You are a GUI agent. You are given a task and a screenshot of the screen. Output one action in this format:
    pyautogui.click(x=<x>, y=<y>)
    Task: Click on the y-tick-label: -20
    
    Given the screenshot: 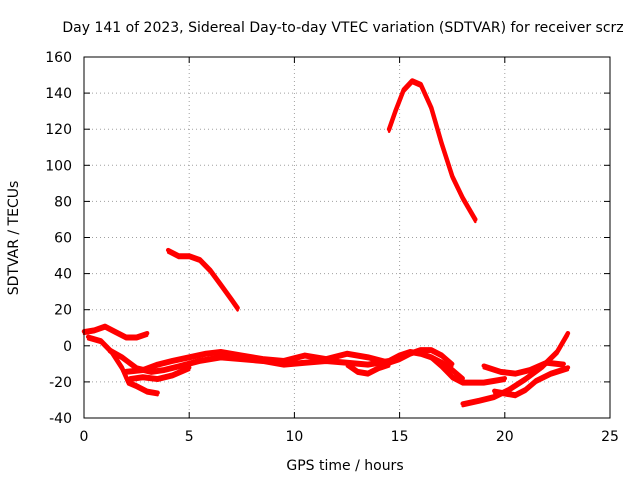 What is the action you would take?
    pyautogui.click(x=60, y=383)
    